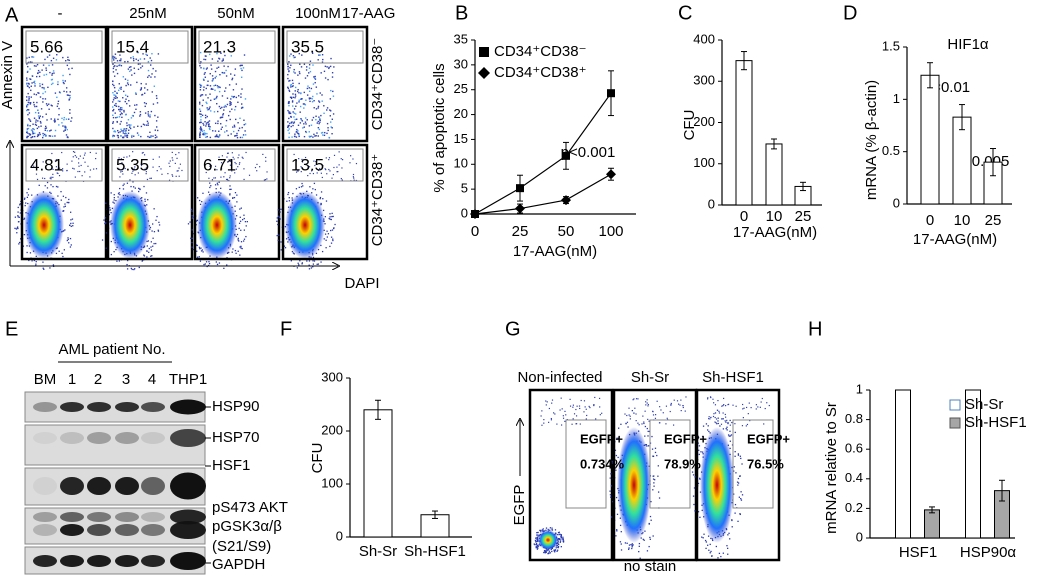  Describe the element at coordinates (60, 13) in the screenshot. I see `column-label: -` at that location.